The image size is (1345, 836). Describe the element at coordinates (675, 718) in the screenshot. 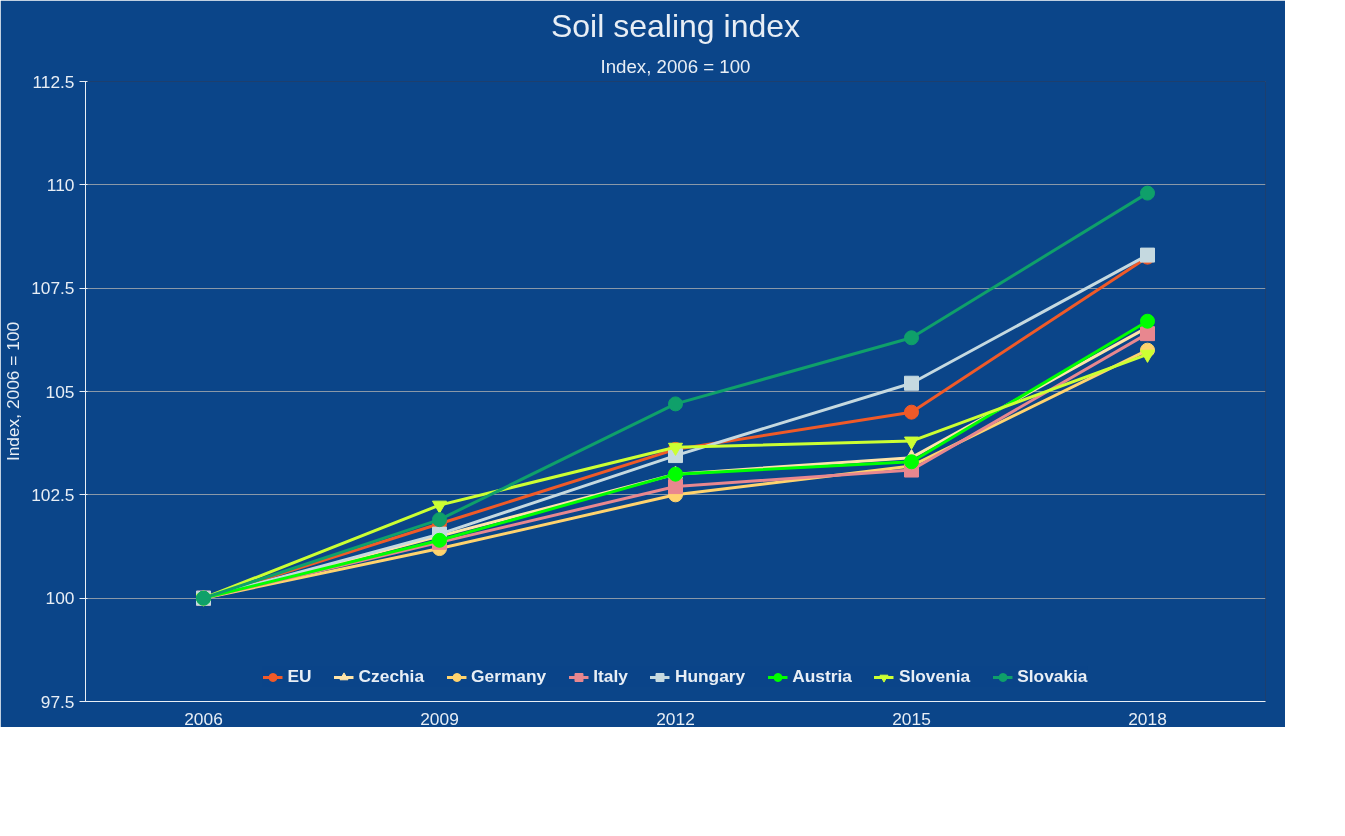

I see `x-tick-label: 2012` at that location.